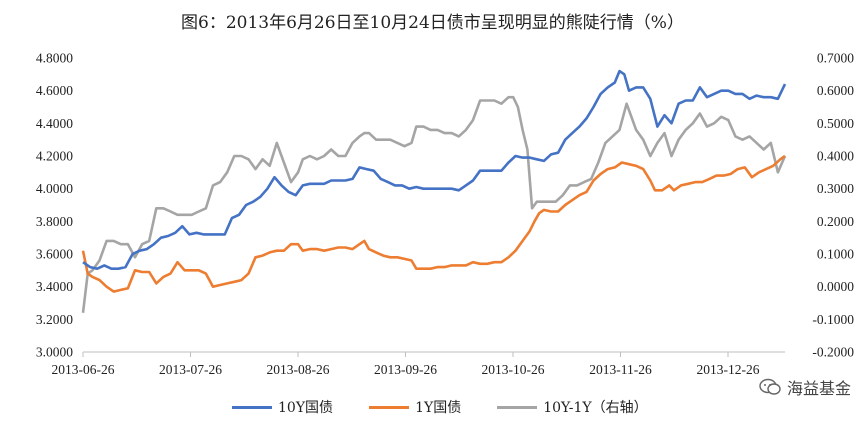 The image size is (865, 425). I want to click on x-tick-label: 2013-06-26, so click(83, 369).